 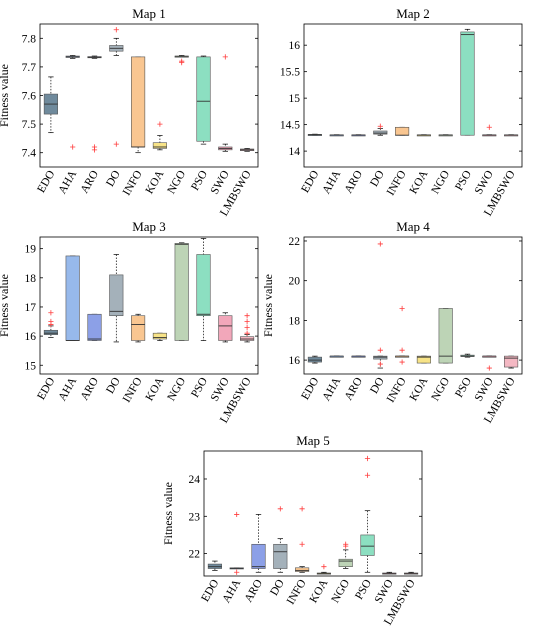 I want to click on y-tick-label: 19, so click(x=31, y=250).